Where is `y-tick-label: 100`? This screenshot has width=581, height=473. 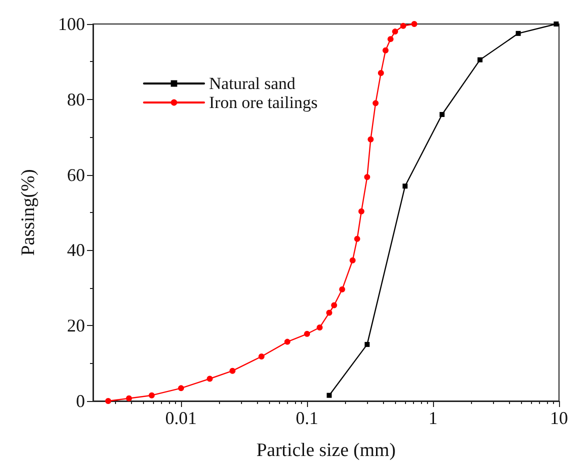 y-tick-label: 100 is located at coordinates (71, 24).